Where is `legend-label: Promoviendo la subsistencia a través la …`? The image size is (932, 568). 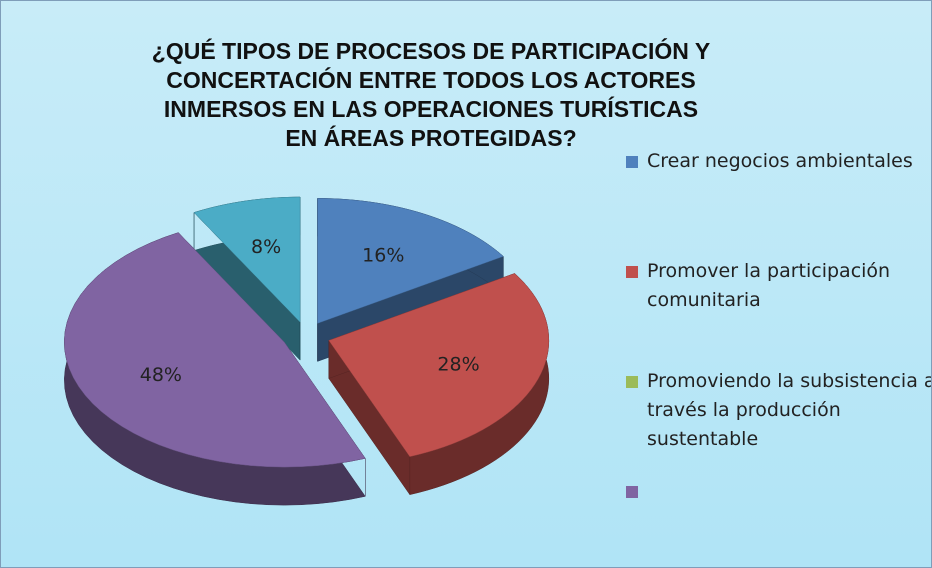
legend-label: Promoviendo la subsistencia a través la … is located at coordinates (789, 410).